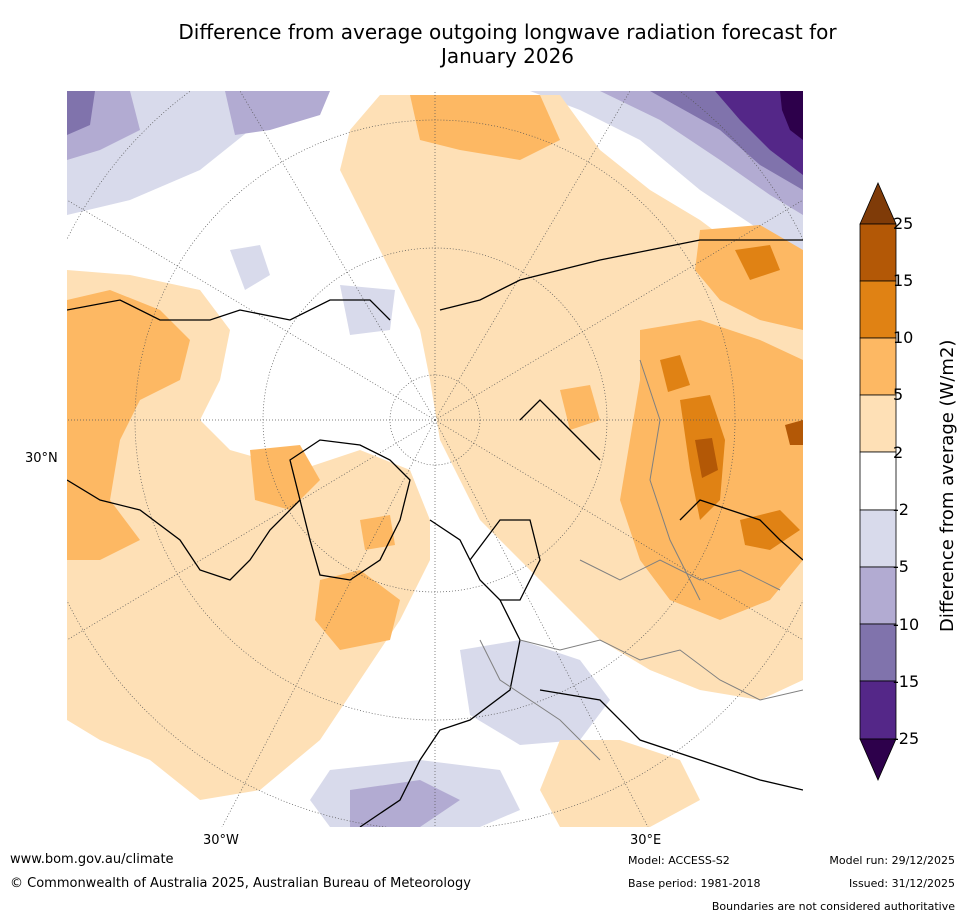 This screenshot has height=919, width=965. What do you see at coordinates (621, 275) in the screenshot?
I see `coast-siberia` at bounding box center [621, 275].